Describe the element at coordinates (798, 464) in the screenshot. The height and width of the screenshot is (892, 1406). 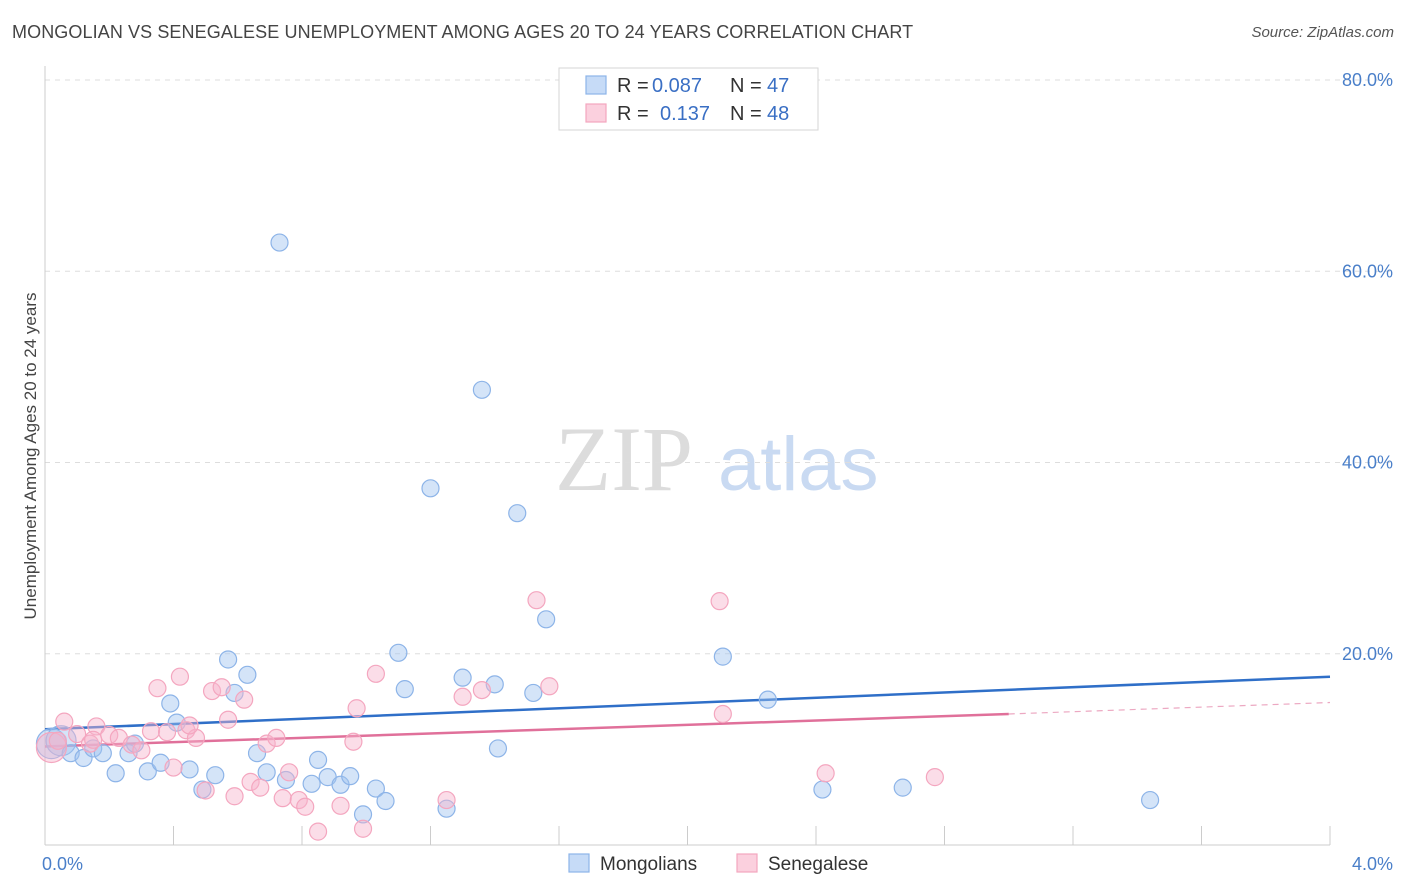
I see `watermark-atlas: atlas` at that location.